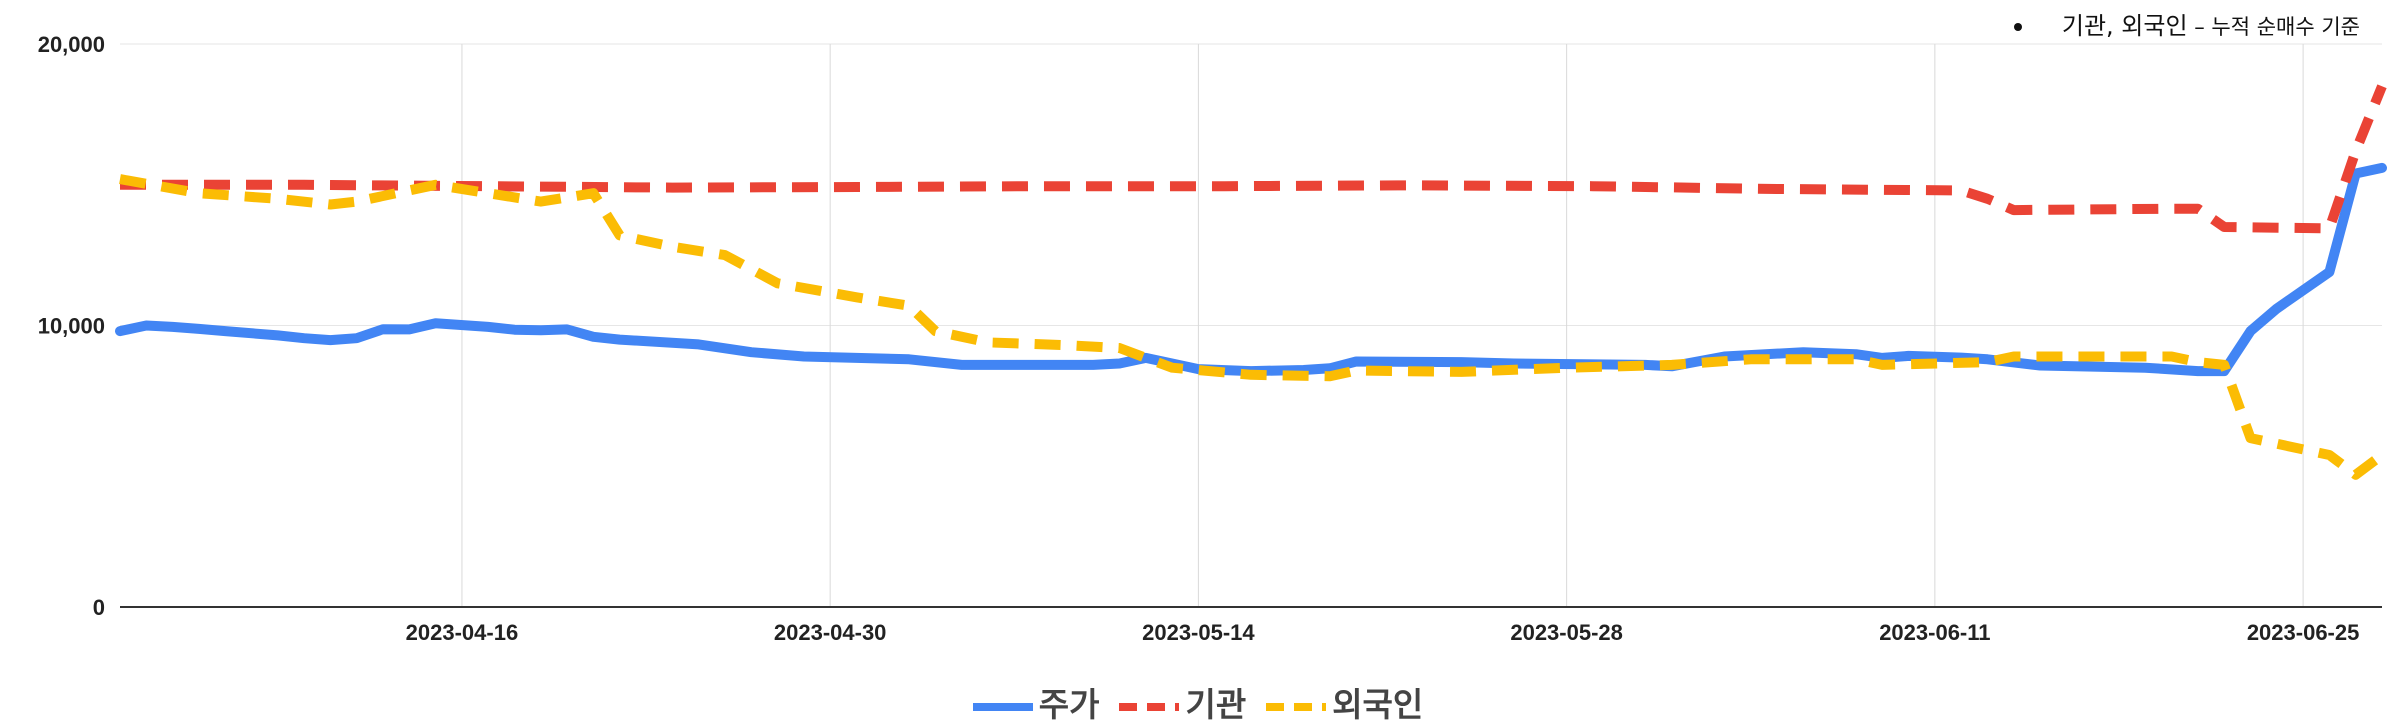 The image size is (2396, 726). What do you see at coordinates (1069, 704) in the screenshot?
I see `legend-label: 주가` at bounding box center [1069, 704].